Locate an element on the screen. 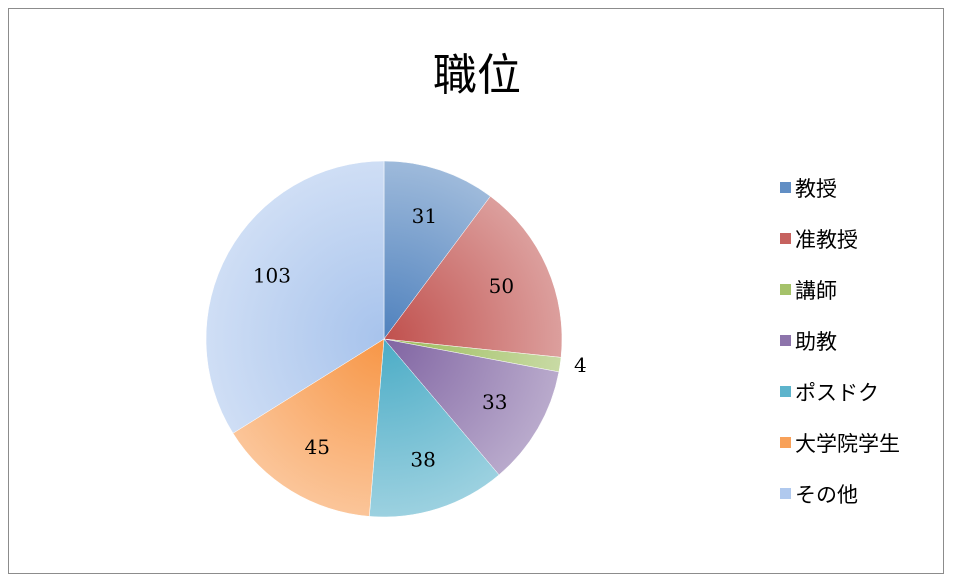  legend-label: 大学院学生 is located at coordinates (847, 443).